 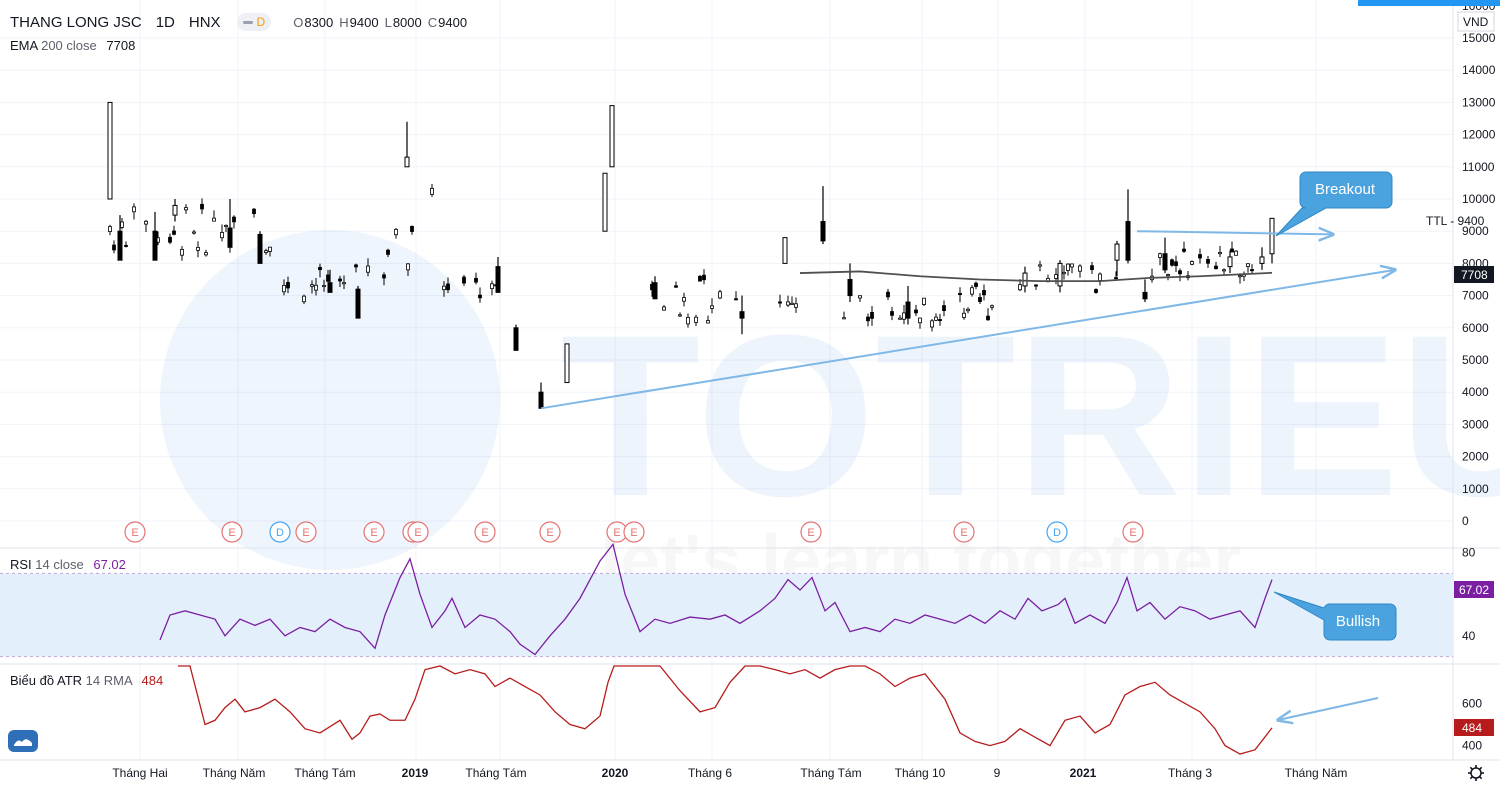 I want to click on rsi-line, so click(x=716, y=599).